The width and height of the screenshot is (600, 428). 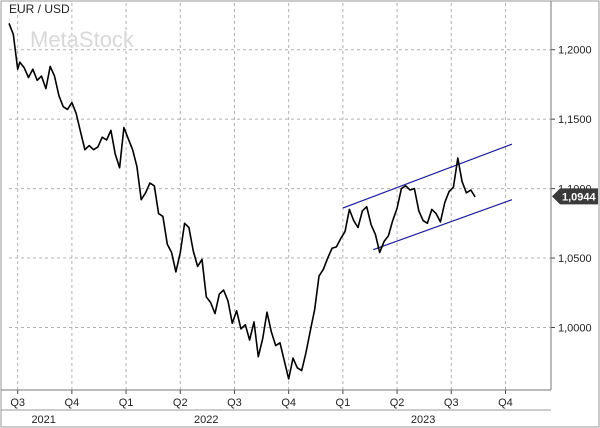 What do you see at coordinates (579, 197) in the screenshot?
I see `last-value-label: 1,0944` at bounding box center [579, 197].